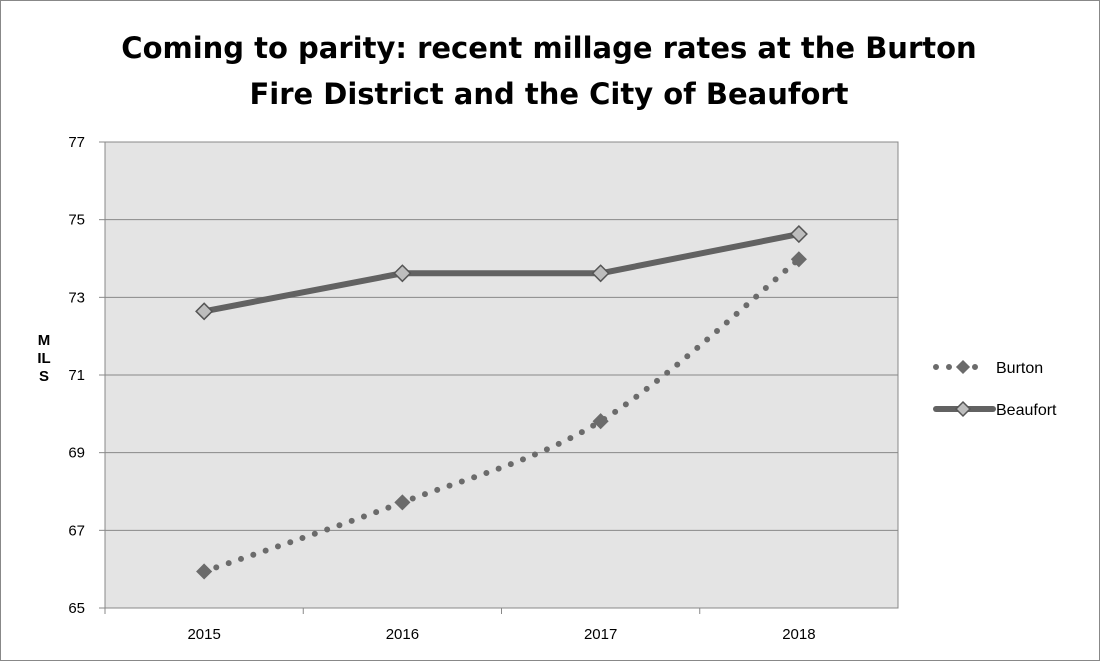 The image size is (1100, 661). Describe the element at coordinates (501, 273) in the screenshot. I see `beaufort-series-line` at that location.